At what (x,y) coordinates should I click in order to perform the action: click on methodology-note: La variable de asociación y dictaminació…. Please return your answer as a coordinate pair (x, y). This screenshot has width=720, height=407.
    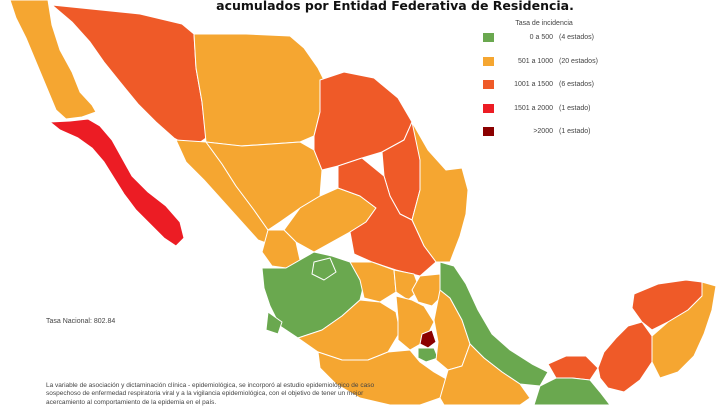
    Looking at the image, I should click on (210, 394).